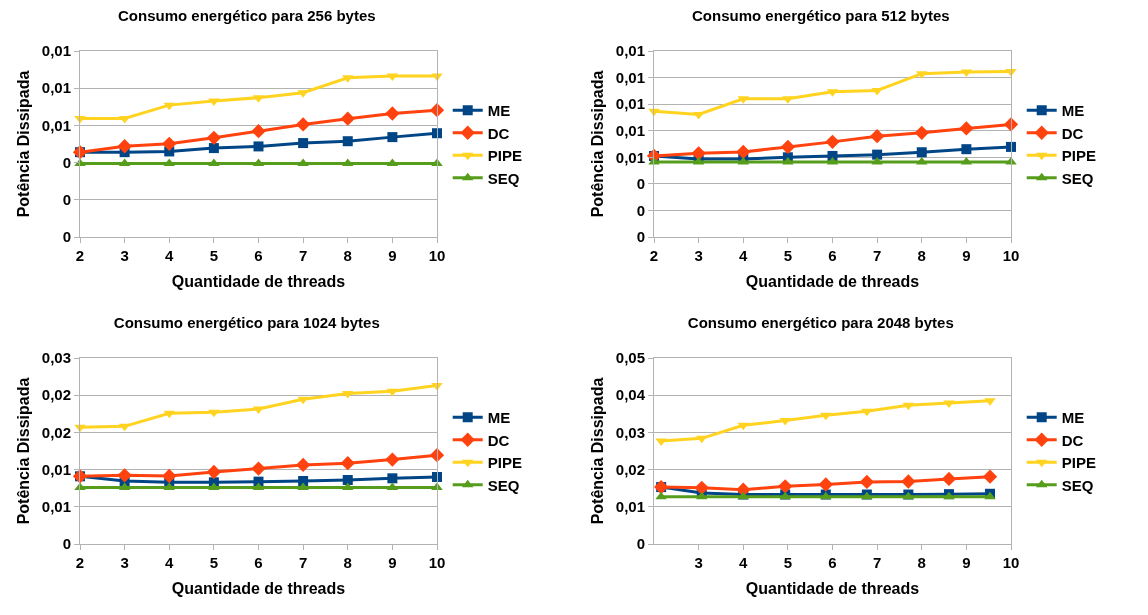  Describe the element at coordinates (788, 562) in the screenshot. I see `x-tick-label: 5` at that location.